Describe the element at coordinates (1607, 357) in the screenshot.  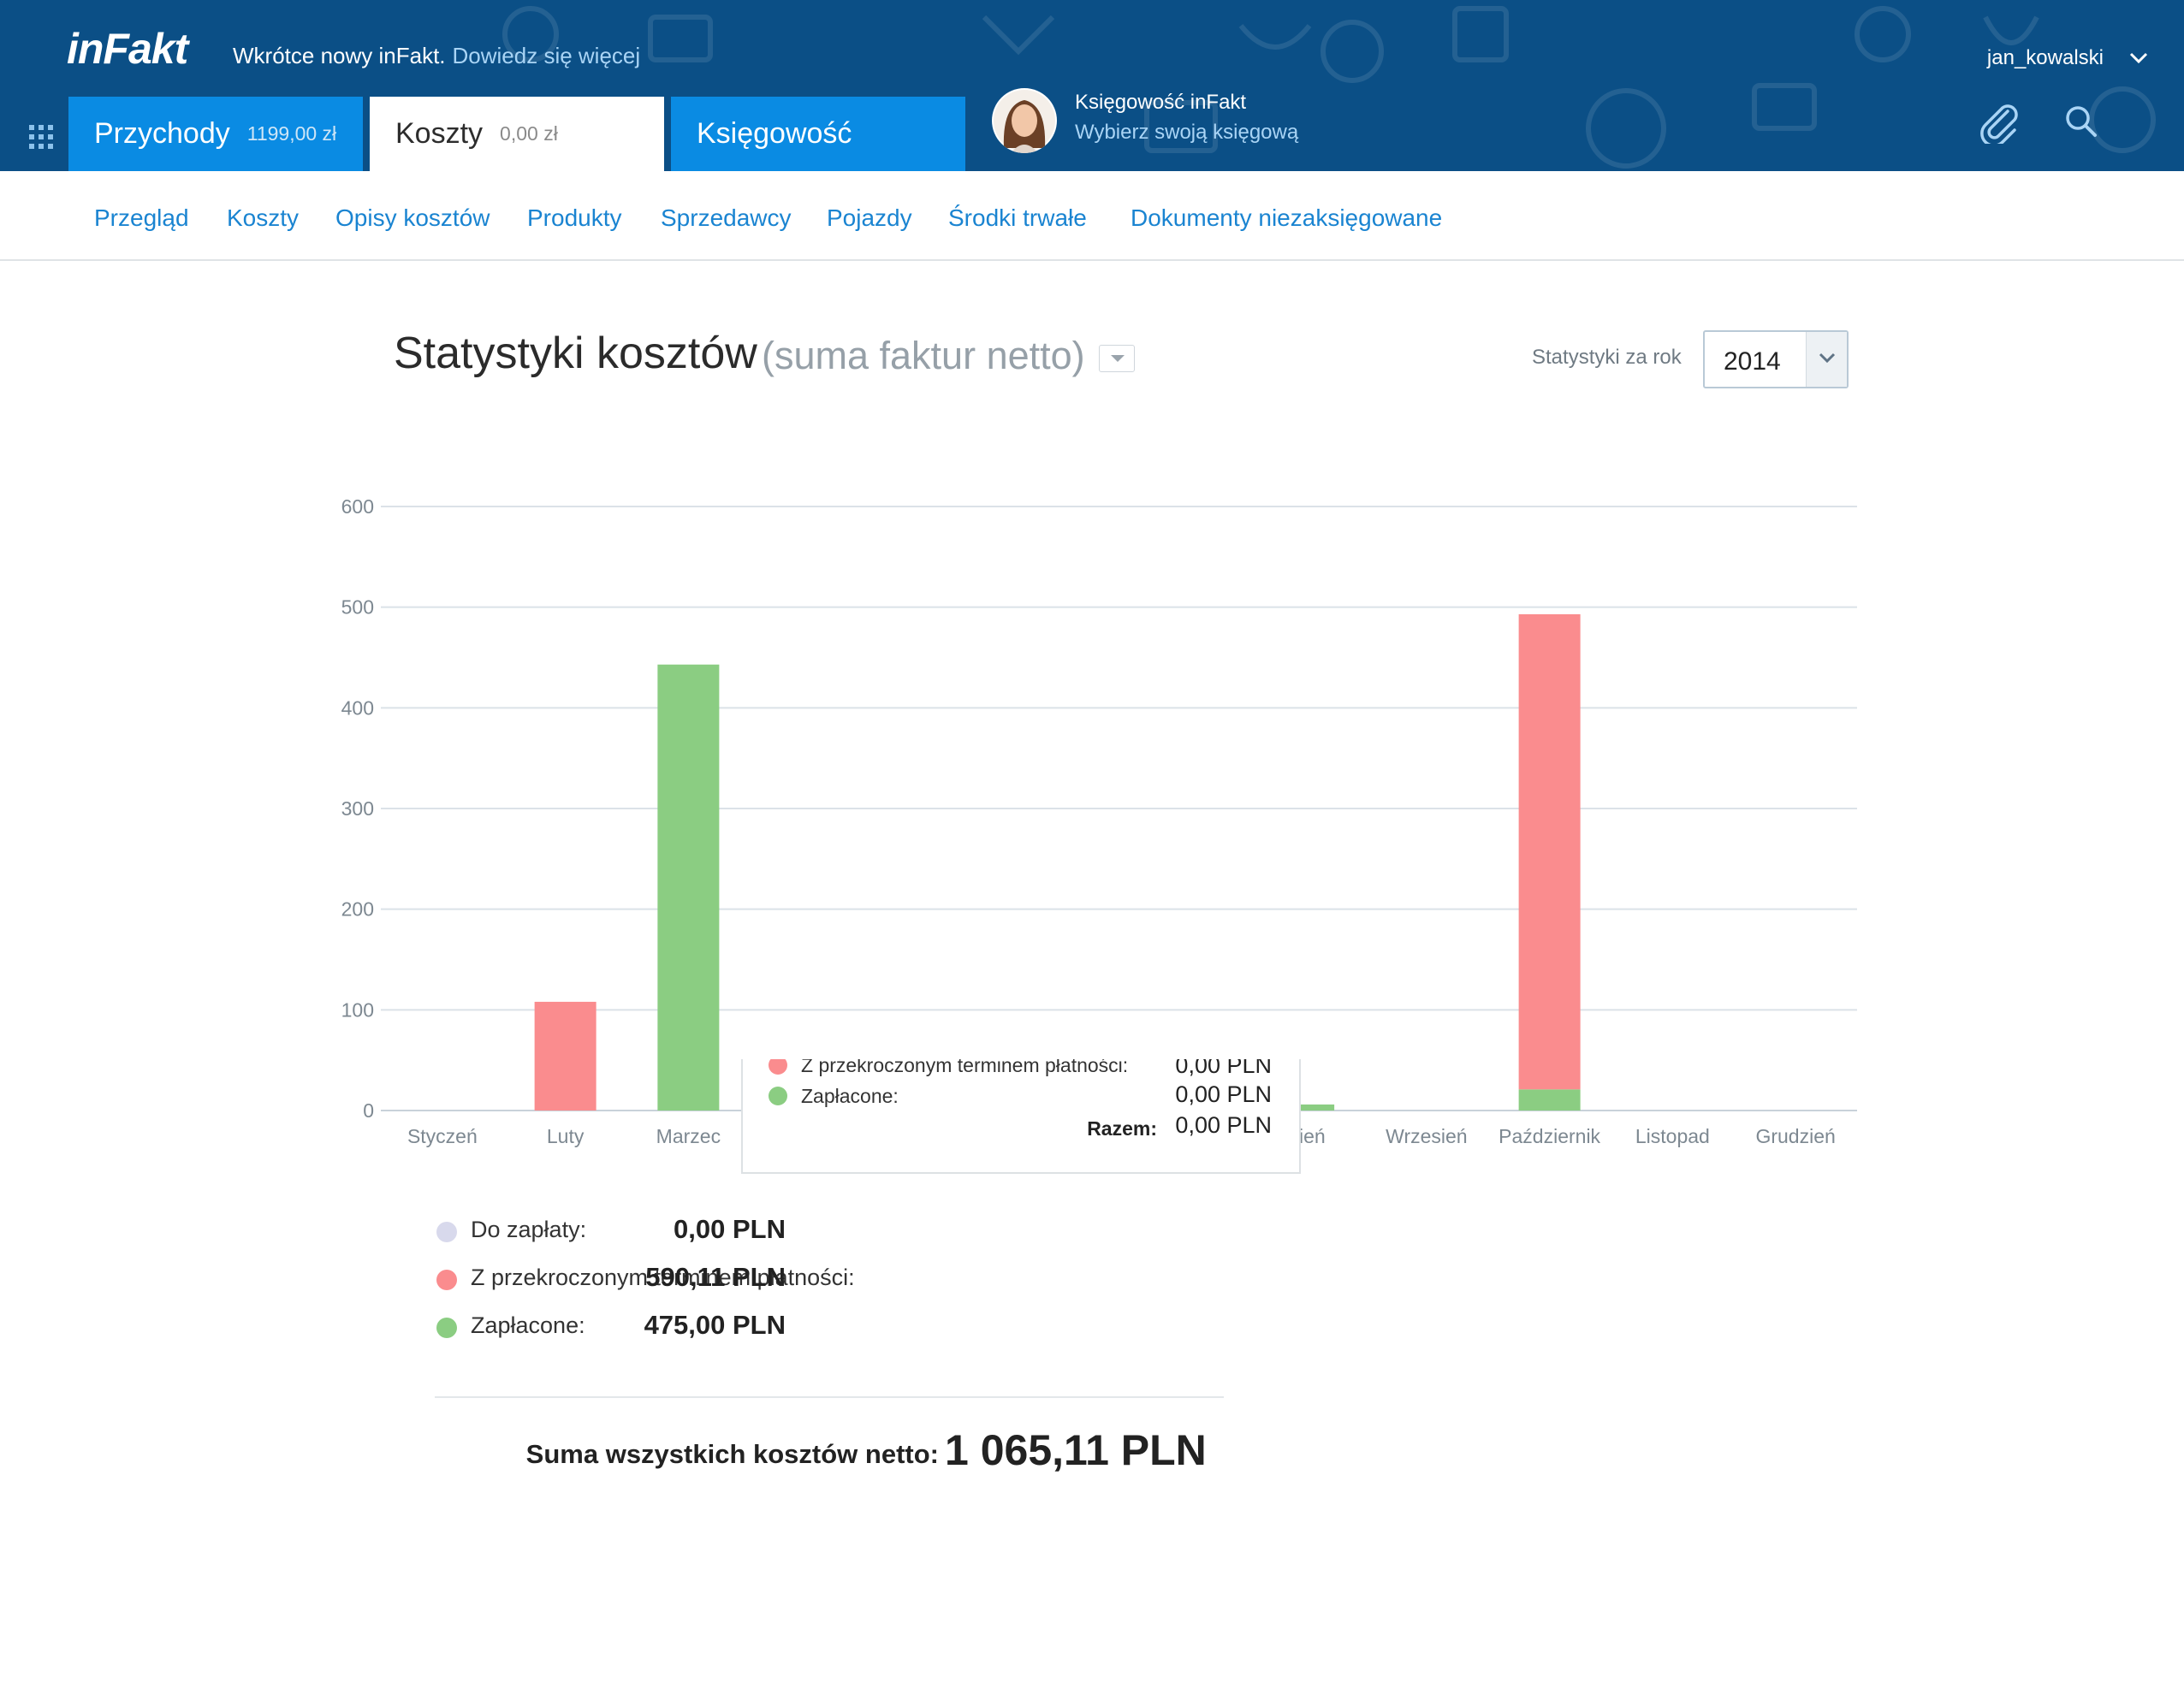
I see `year-label: Statystyki za rok` at that location.